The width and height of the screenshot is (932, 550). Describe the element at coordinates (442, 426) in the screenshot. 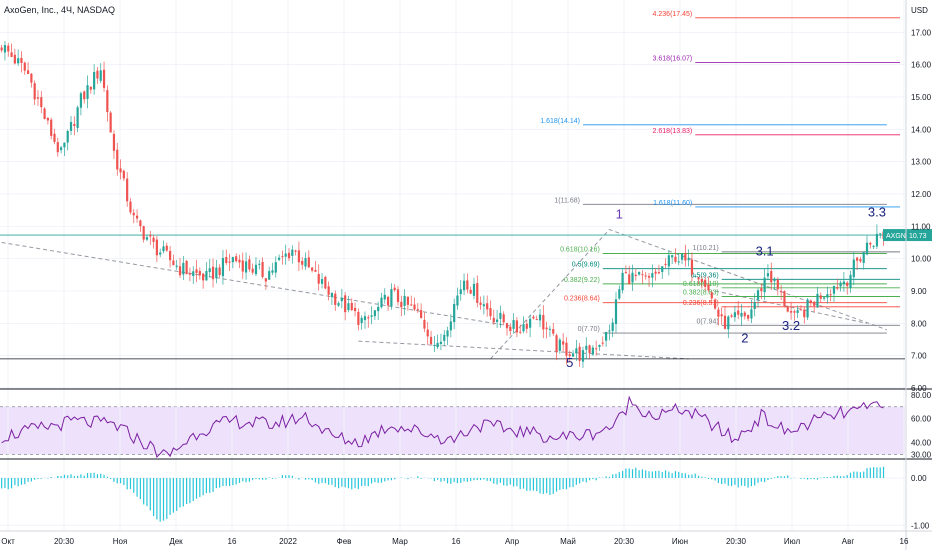

I see `rsi-line` at that location.